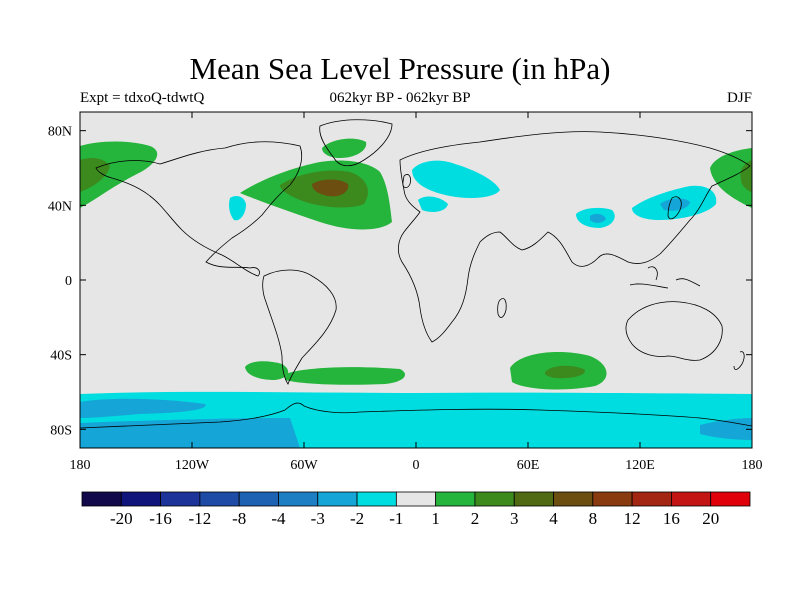 The image size is (800, 600). Describe the element at coordinates (143, 408) in the screenshot. I see `antarctic-anomaly-west` at that location.